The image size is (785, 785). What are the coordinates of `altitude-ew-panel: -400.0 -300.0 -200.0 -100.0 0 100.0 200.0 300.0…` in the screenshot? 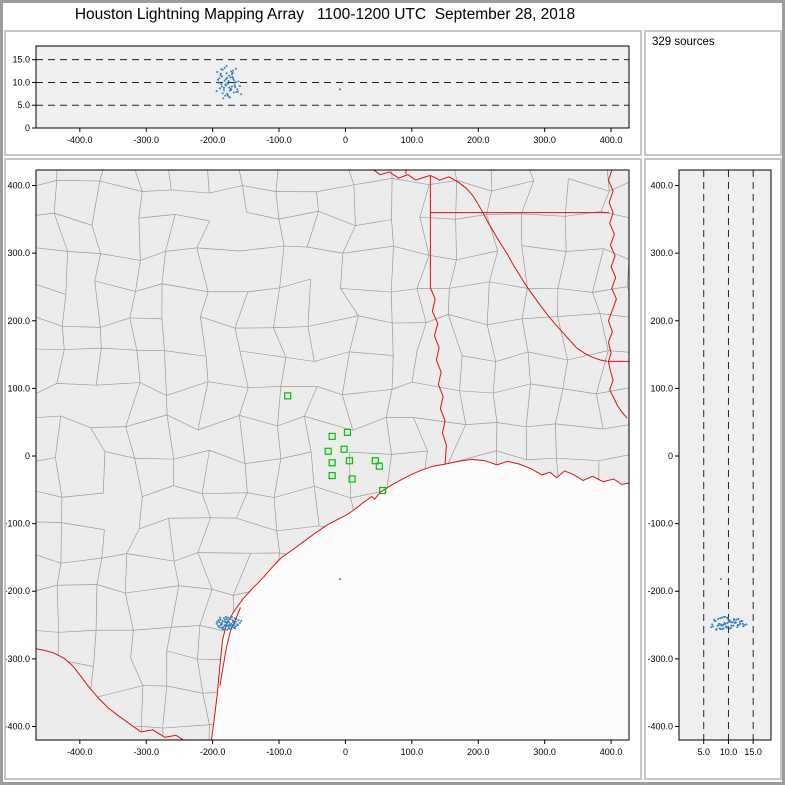 It's located at (323, 93).